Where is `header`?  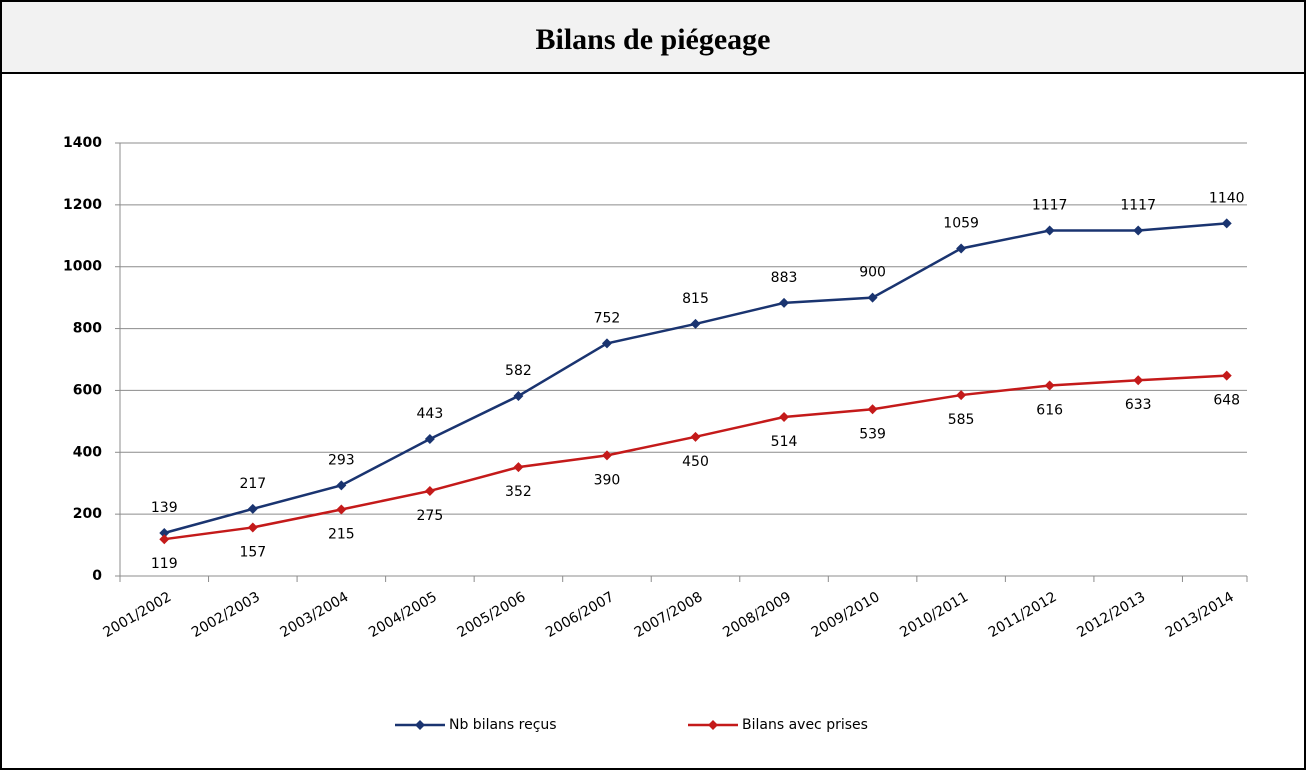 header is located at coordinates (653, 37).